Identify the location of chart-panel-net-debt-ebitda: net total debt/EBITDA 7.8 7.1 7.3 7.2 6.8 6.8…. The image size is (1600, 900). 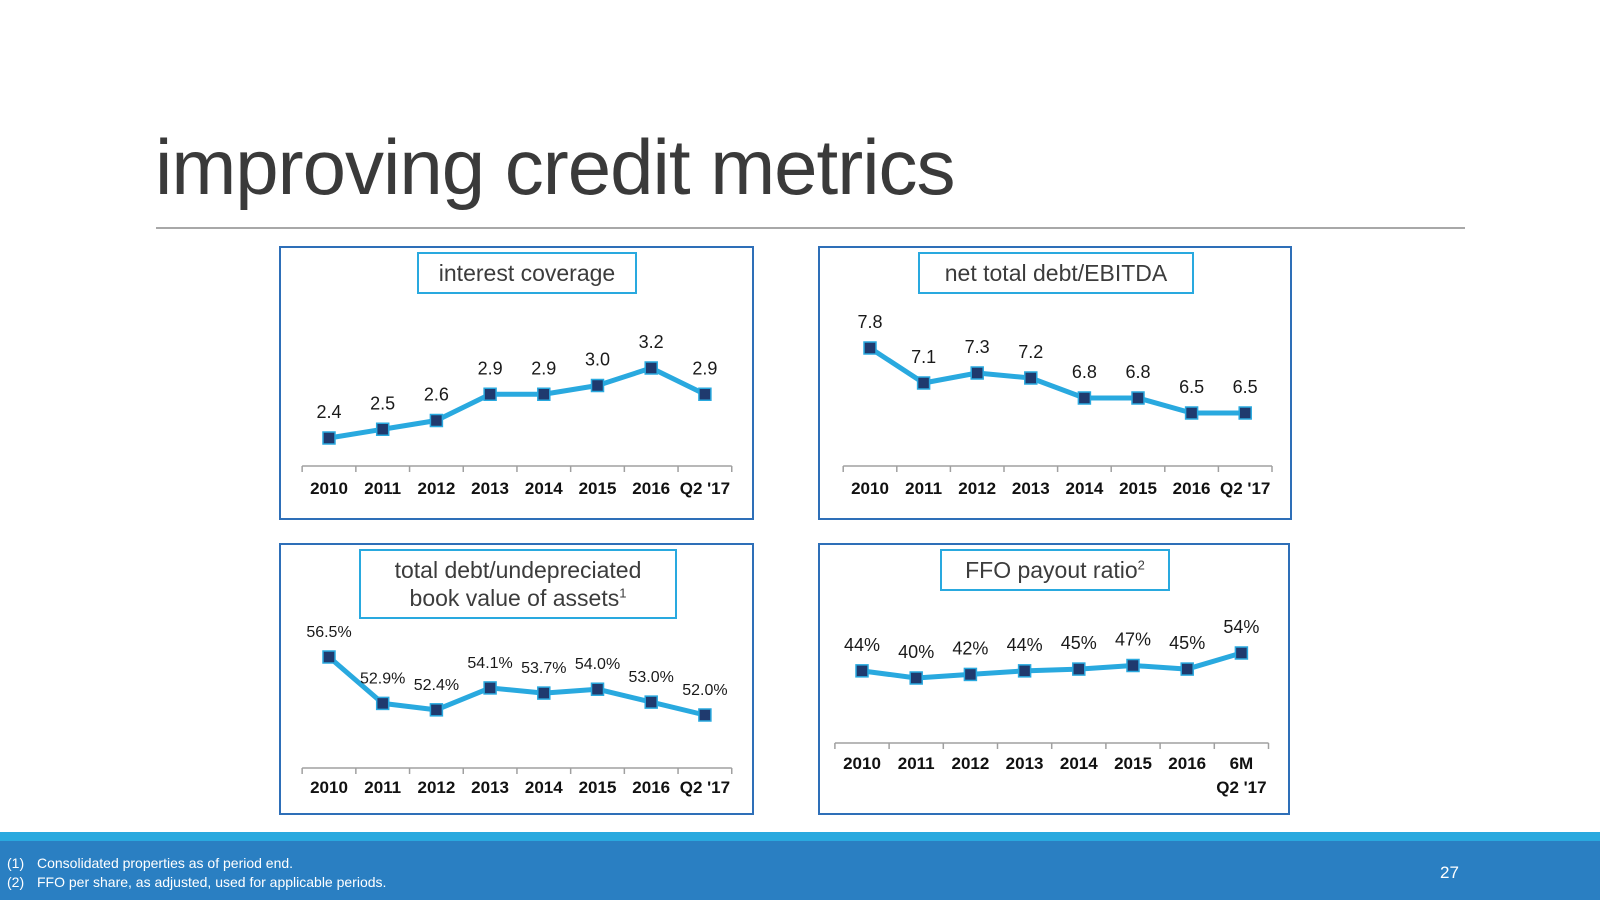
(1055, 383).